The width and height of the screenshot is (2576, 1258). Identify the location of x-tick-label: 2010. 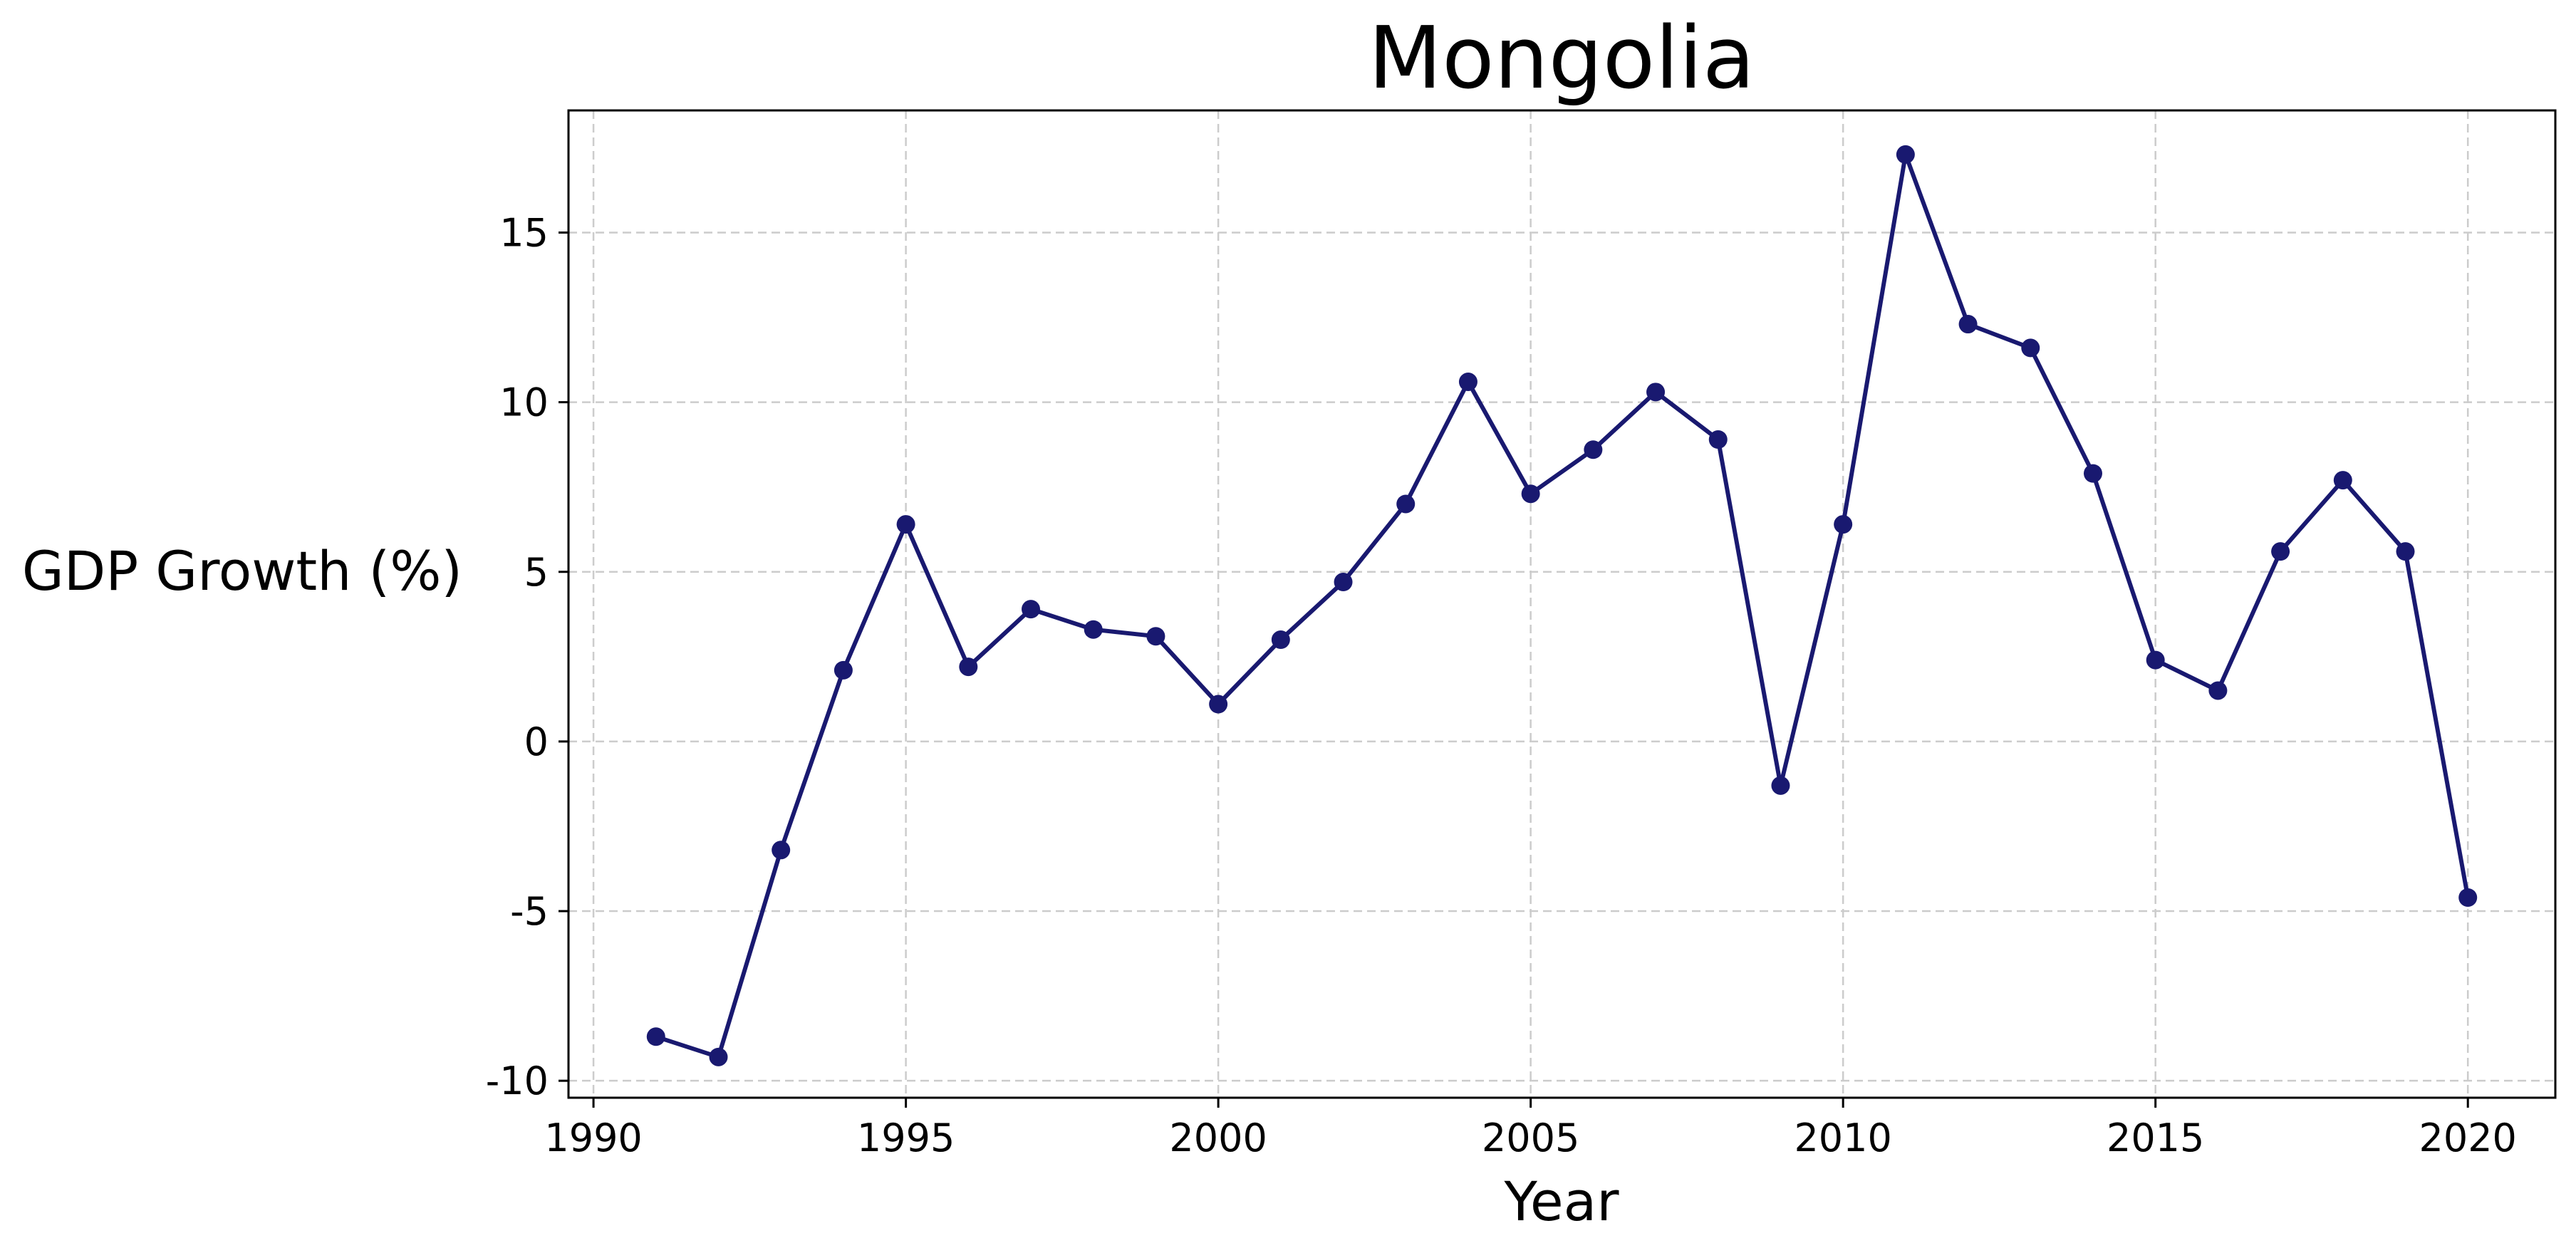
(1842, 1138).